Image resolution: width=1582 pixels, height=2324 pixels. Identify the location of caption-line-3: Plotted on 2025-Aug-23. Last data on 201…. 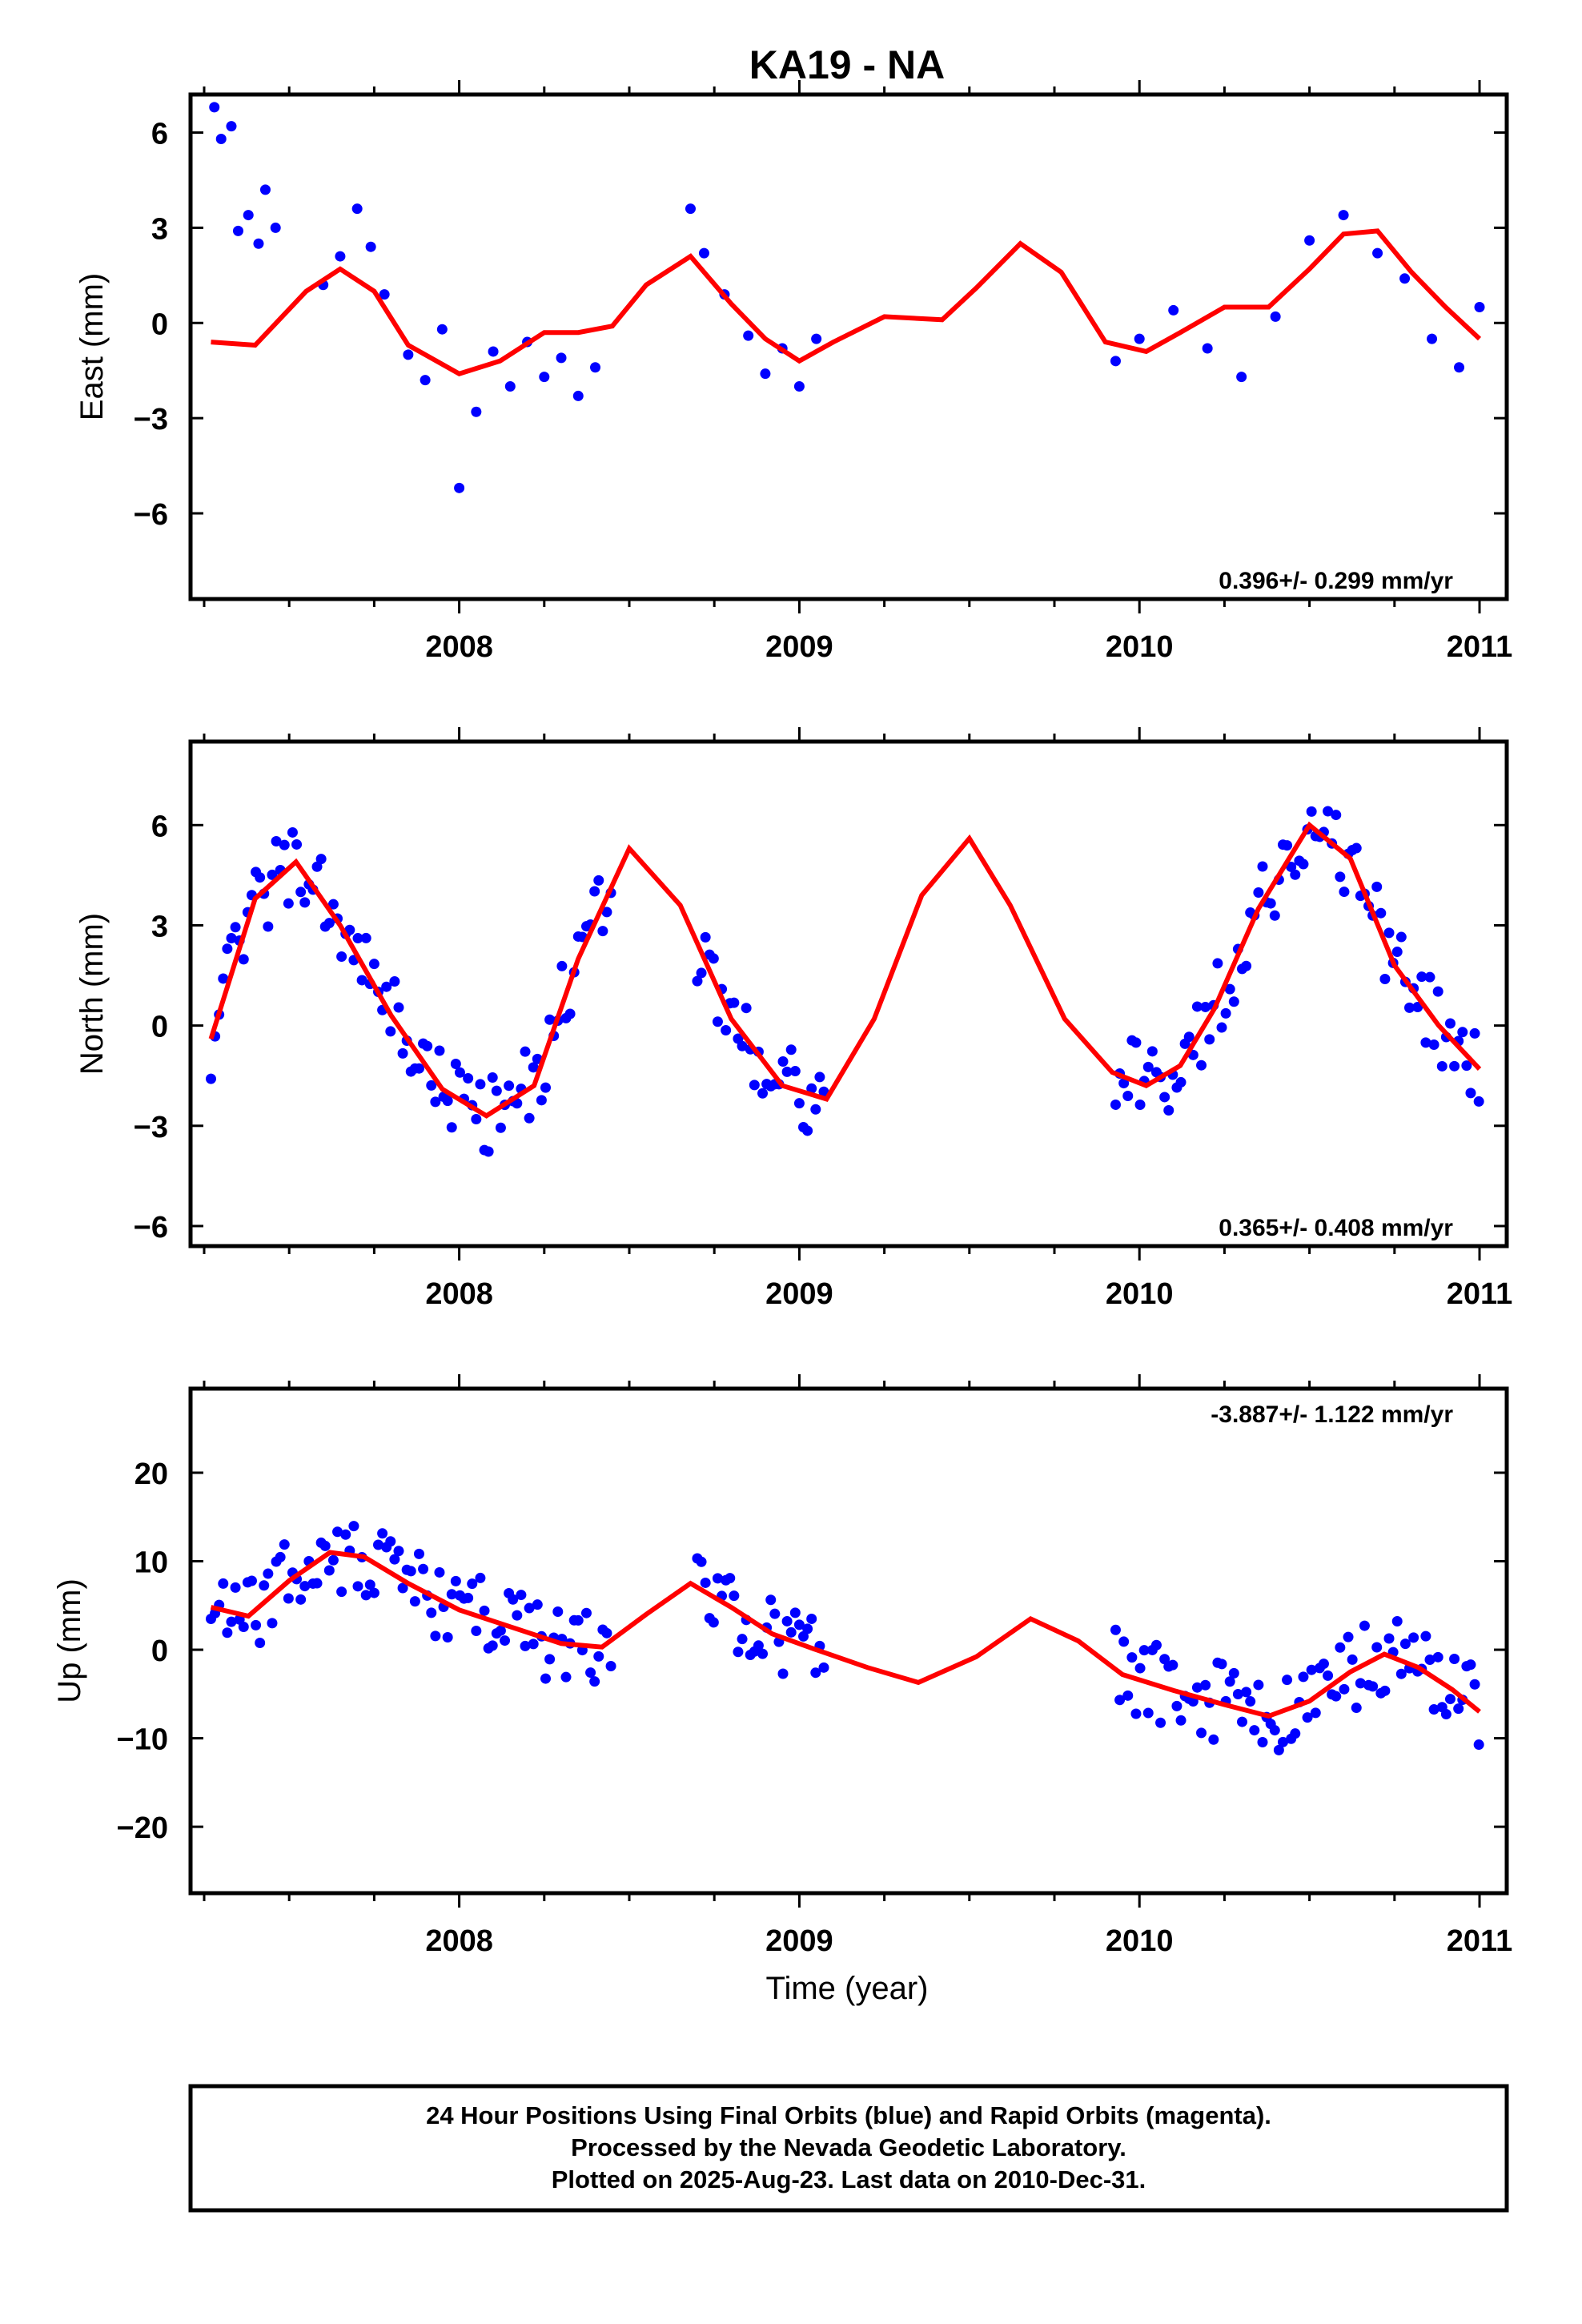
(849, 2179).